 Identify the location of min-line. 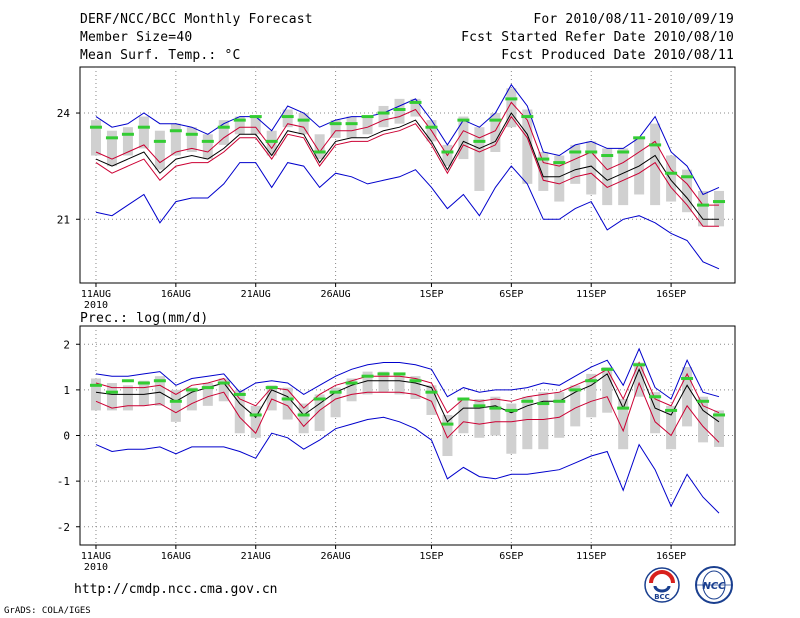
(407, 465).